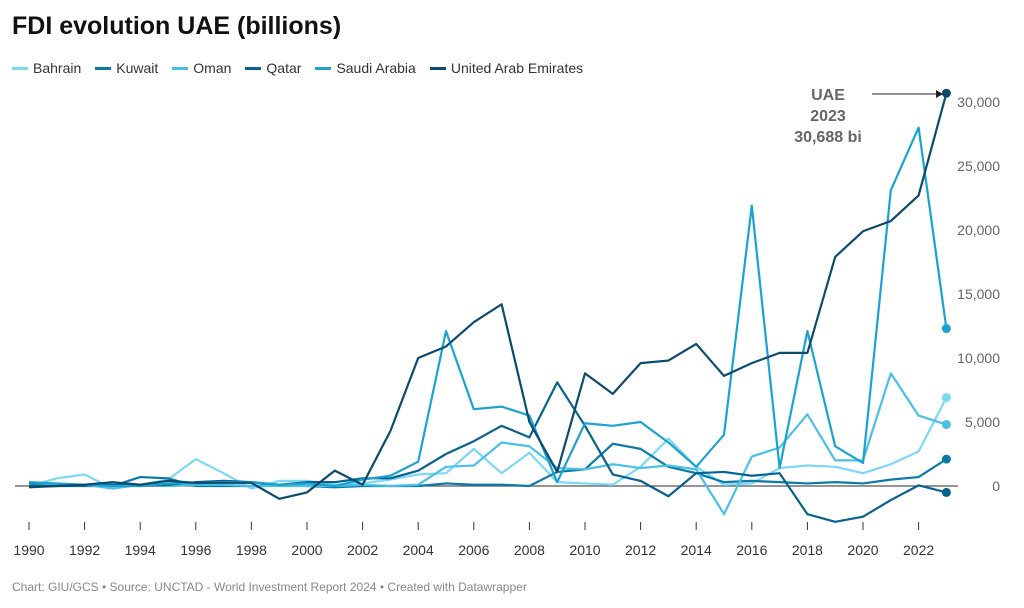 The width and height of the screenshot is (1024, 608). Describe the element at coordinates (418, 550) in the screenshot. I see `x-tick-label: 2004` at that location.